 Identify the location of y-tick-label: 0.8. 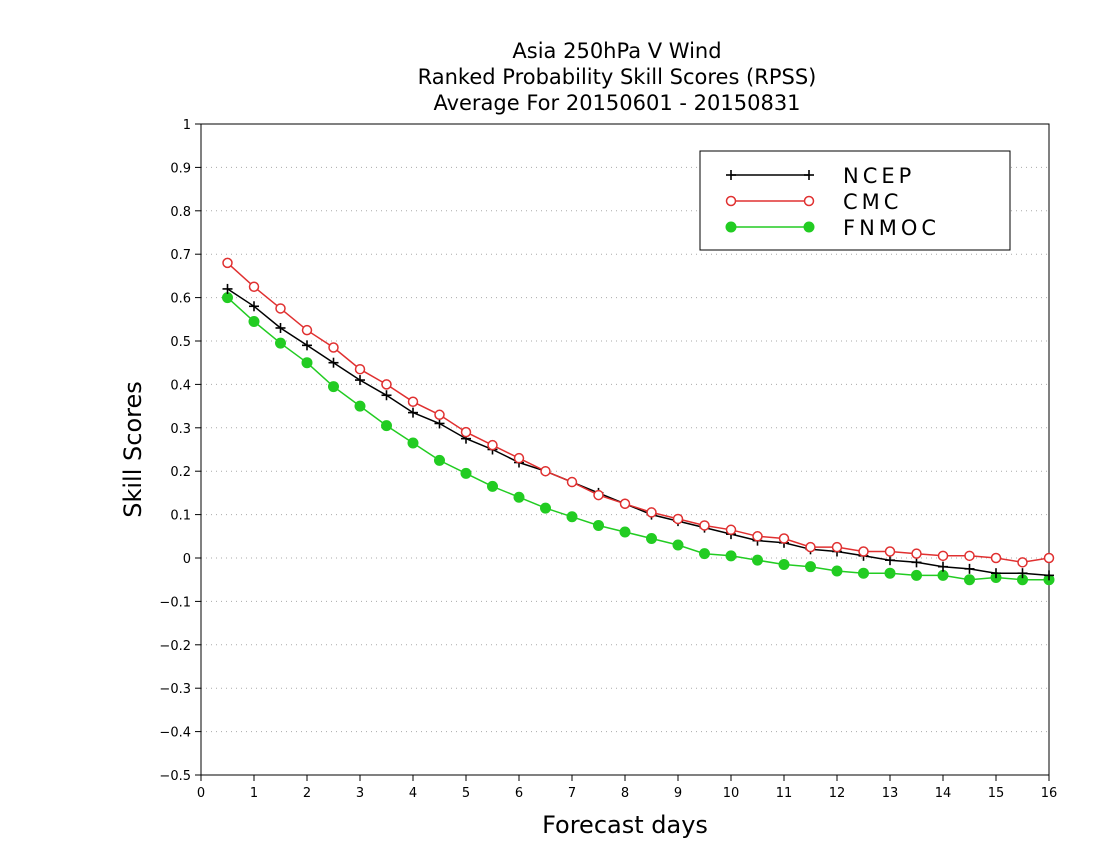
(180, 212).